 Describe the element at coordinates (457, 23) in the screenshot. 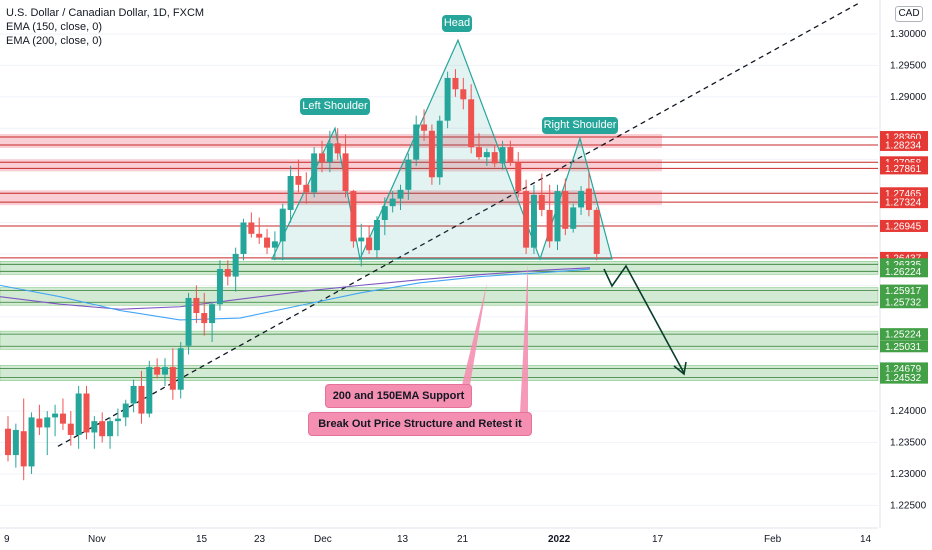

I see `head-label: Head` at that location.